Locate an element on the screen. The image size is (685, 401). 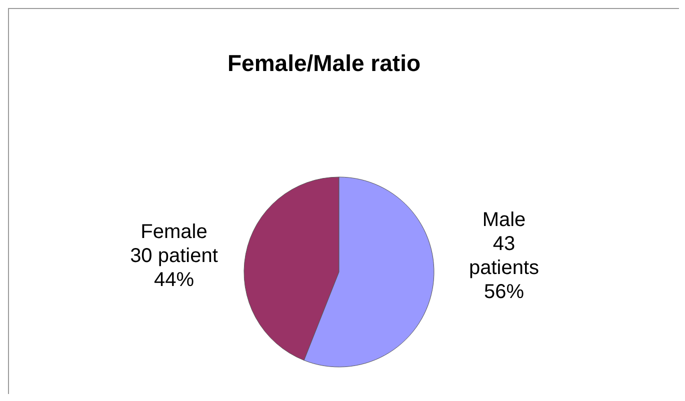
data-label: 30 patient 44% is located at coordinates (174, 268).